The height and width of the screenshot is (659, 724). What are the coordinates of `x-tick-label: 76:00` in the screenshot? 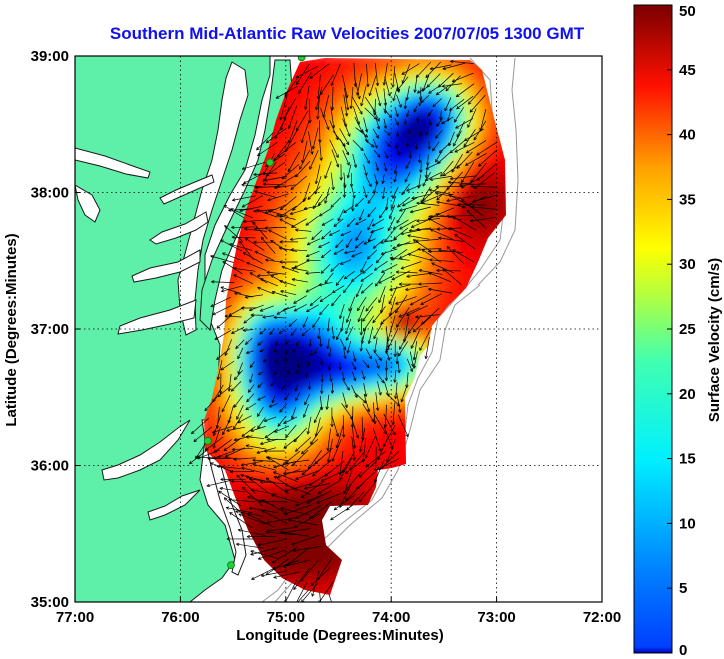 It's located at (180, 617).